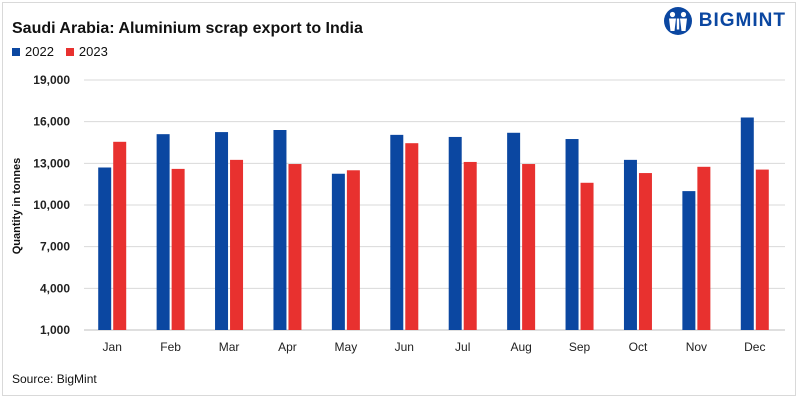  I want to click on y-tick-label: 4,000, so click(55, 288).